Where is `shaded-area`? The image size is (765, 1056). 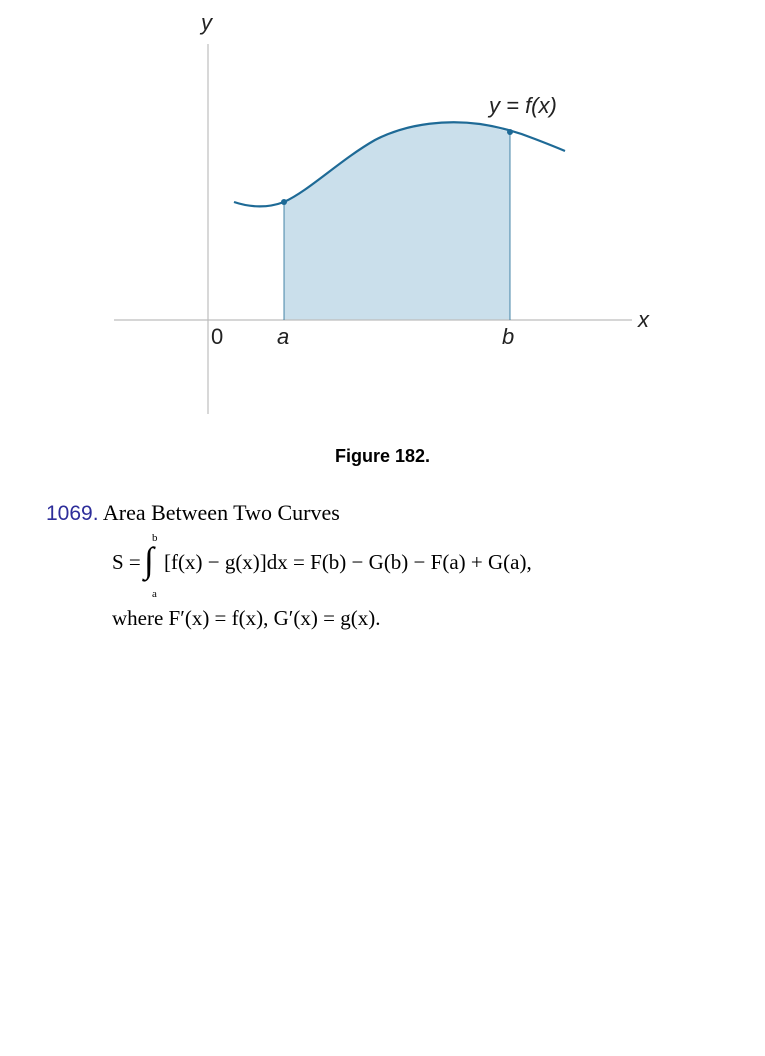
shaded-area is located at coordinates (397, 221).